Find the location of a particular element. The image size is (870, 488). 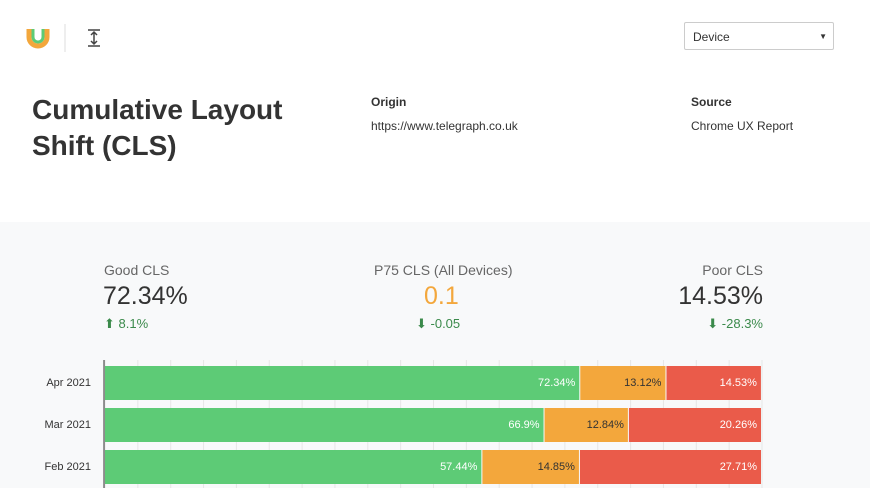

source: Chrome UX Report is located at coordinates (742, 126).